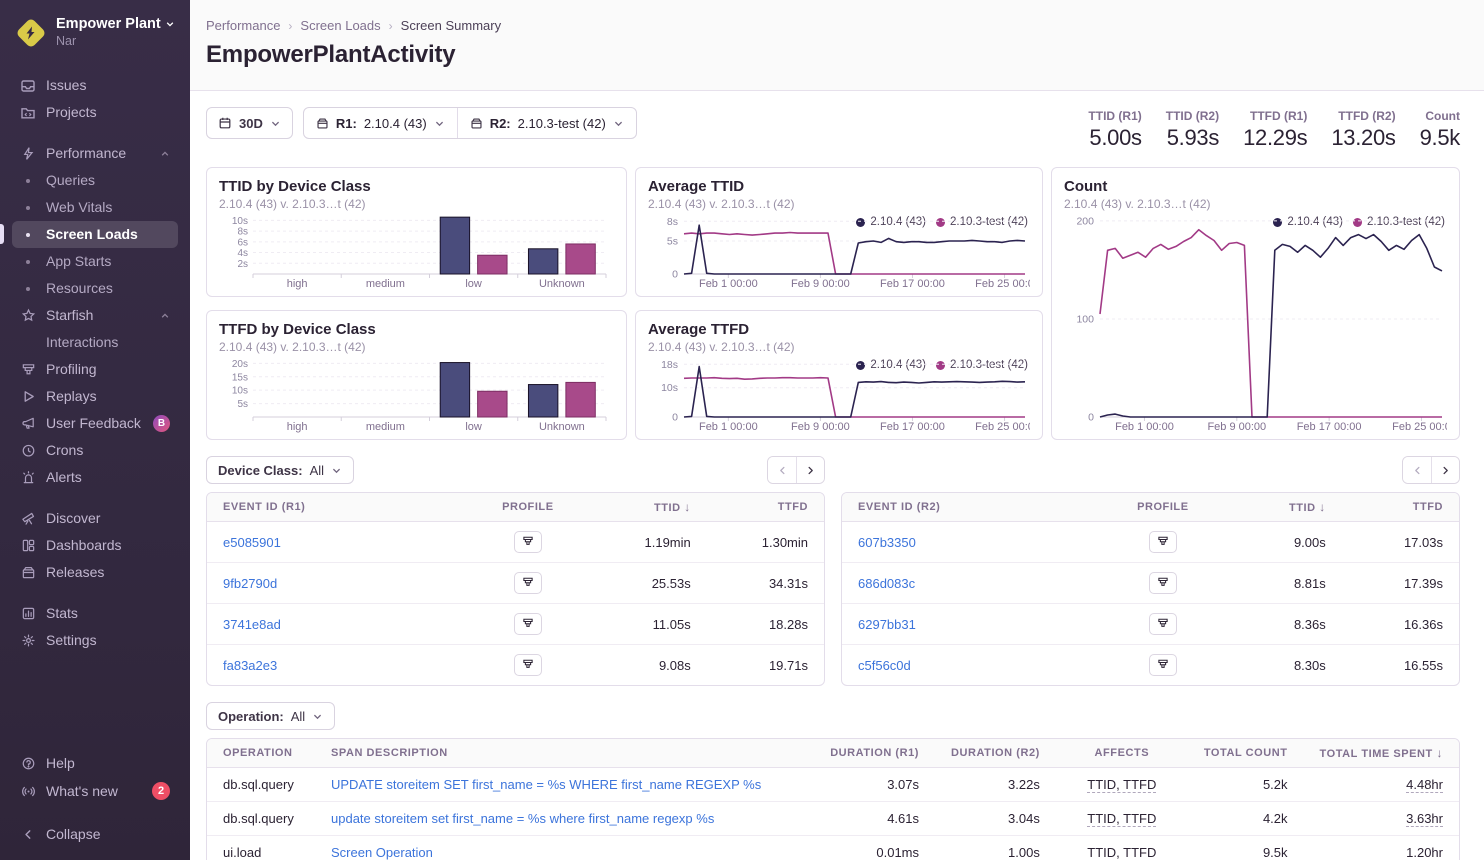 The width and height of the screenshot is (1484, 860). I want to click on sidebar-item-help: Help, so click(95, 763).